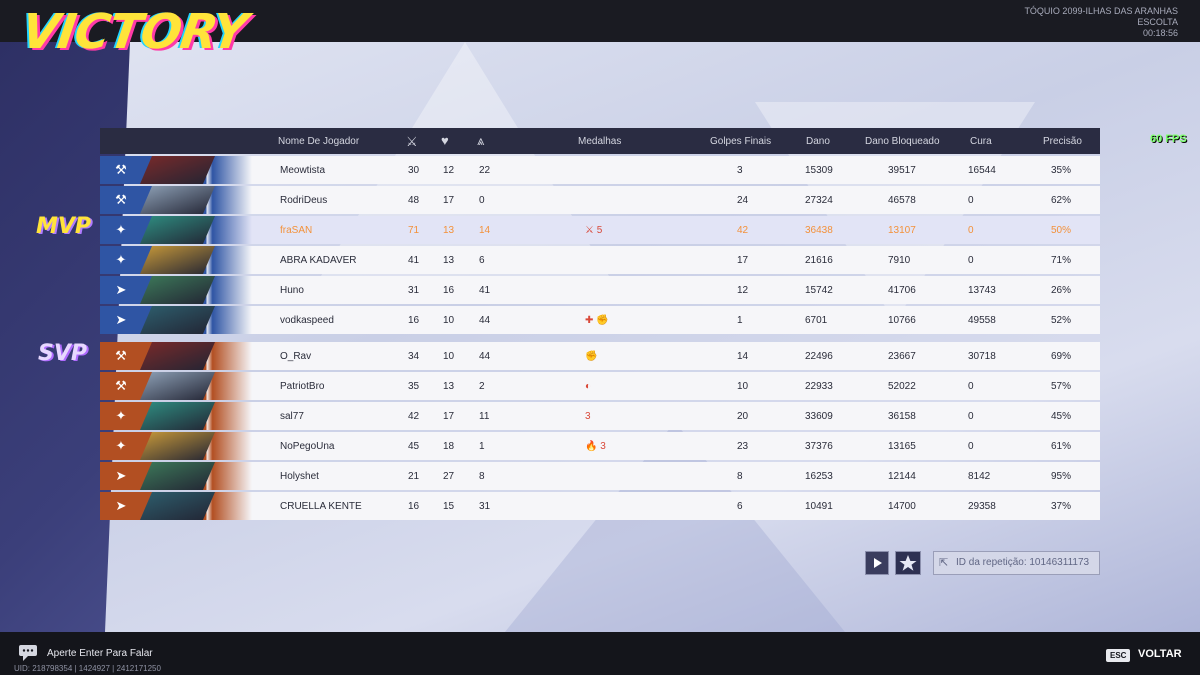  Describe the element at coordinates (307, 446) in the screenshot. I see `player-name: NoPegoUna` at that location.